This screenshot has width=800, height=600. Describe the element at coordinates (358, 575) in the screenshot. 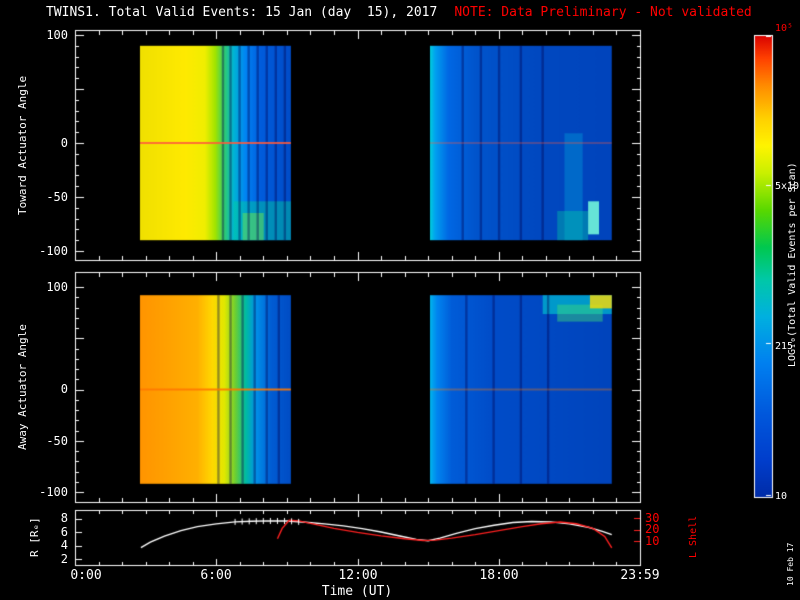

I see `time-tick-label: 12:00` at that location.